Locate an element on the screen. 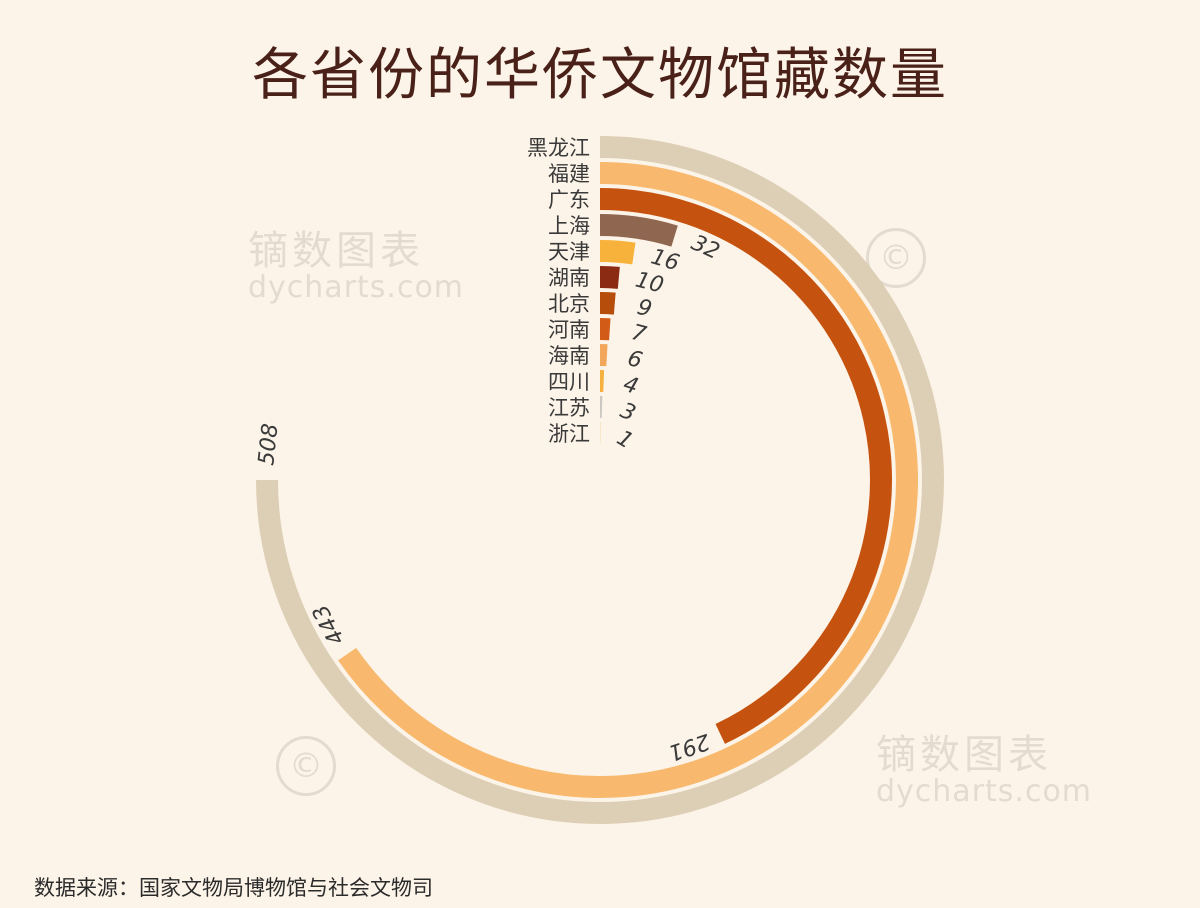 The width and height of the screenshot is (1200, 908). watermark-text-en: dycharts.com is located at coordinates (356, 287).